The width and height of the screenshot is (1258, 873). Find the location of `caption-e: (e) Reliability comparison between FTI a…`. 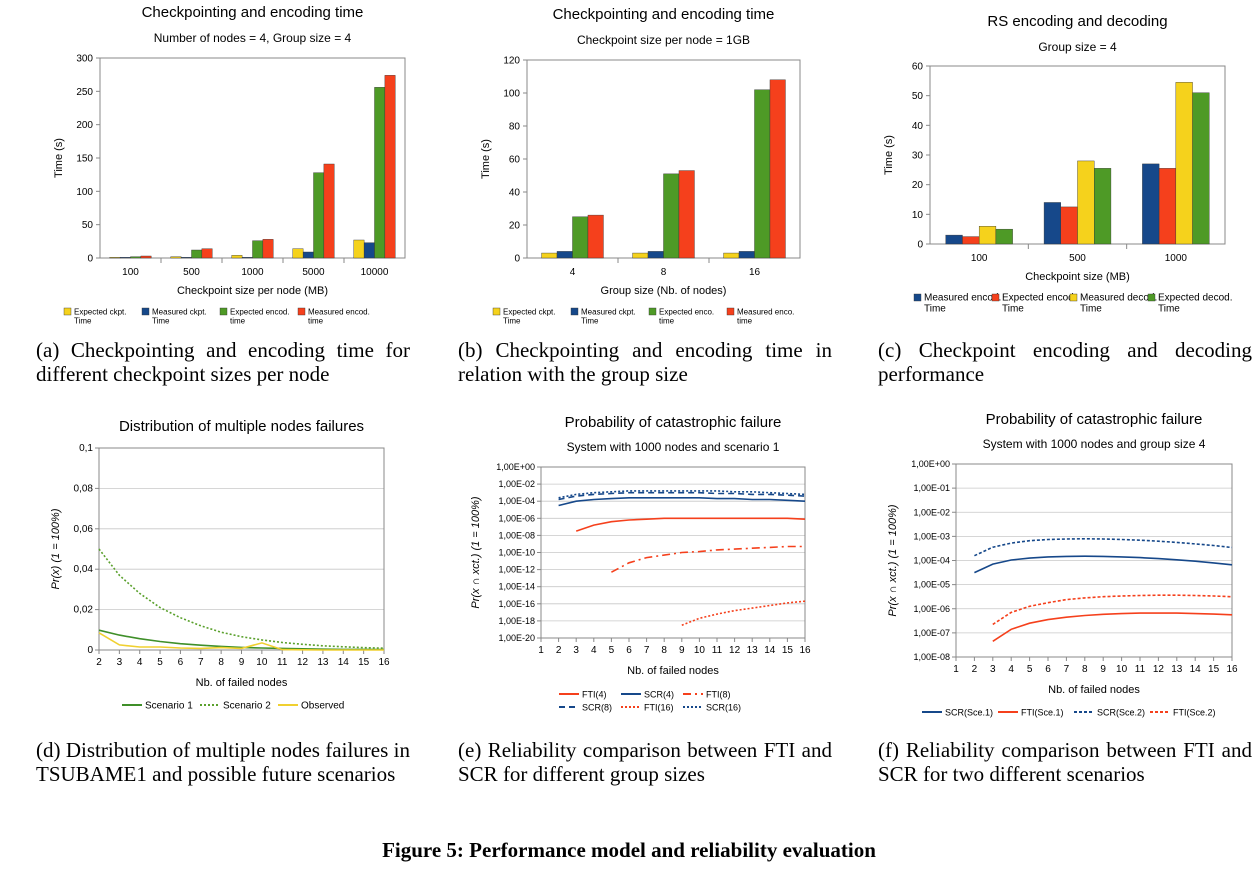

caption-e: (e) Reliability comparison between FTI a… is located at coordinates (645, 762).